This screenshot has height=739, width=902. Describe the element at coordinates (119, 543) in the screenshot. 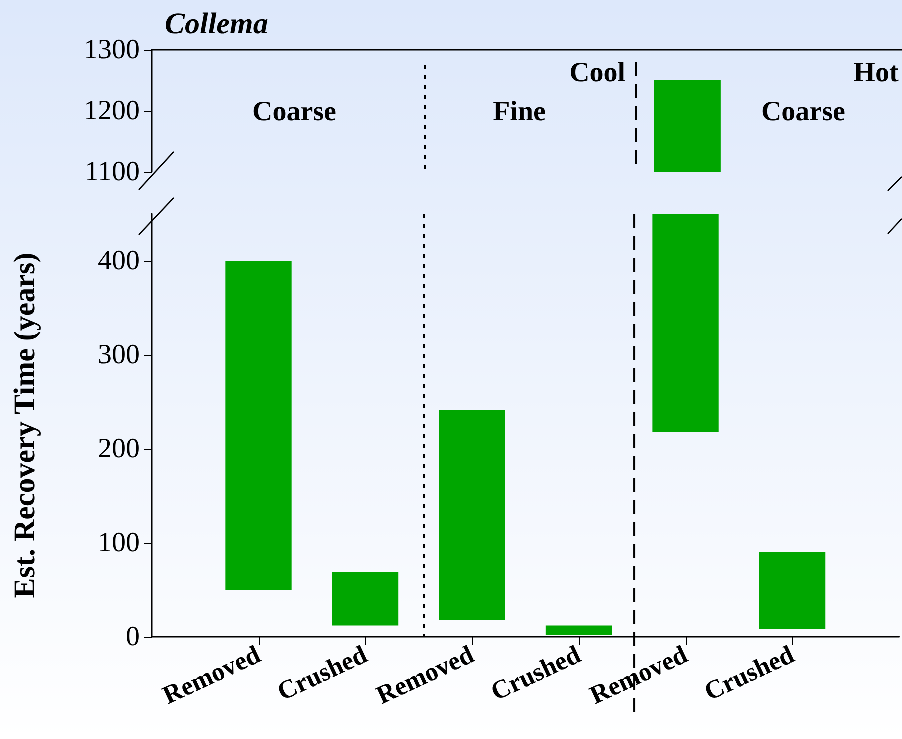

I see `y-tick-label: 100` at that location.